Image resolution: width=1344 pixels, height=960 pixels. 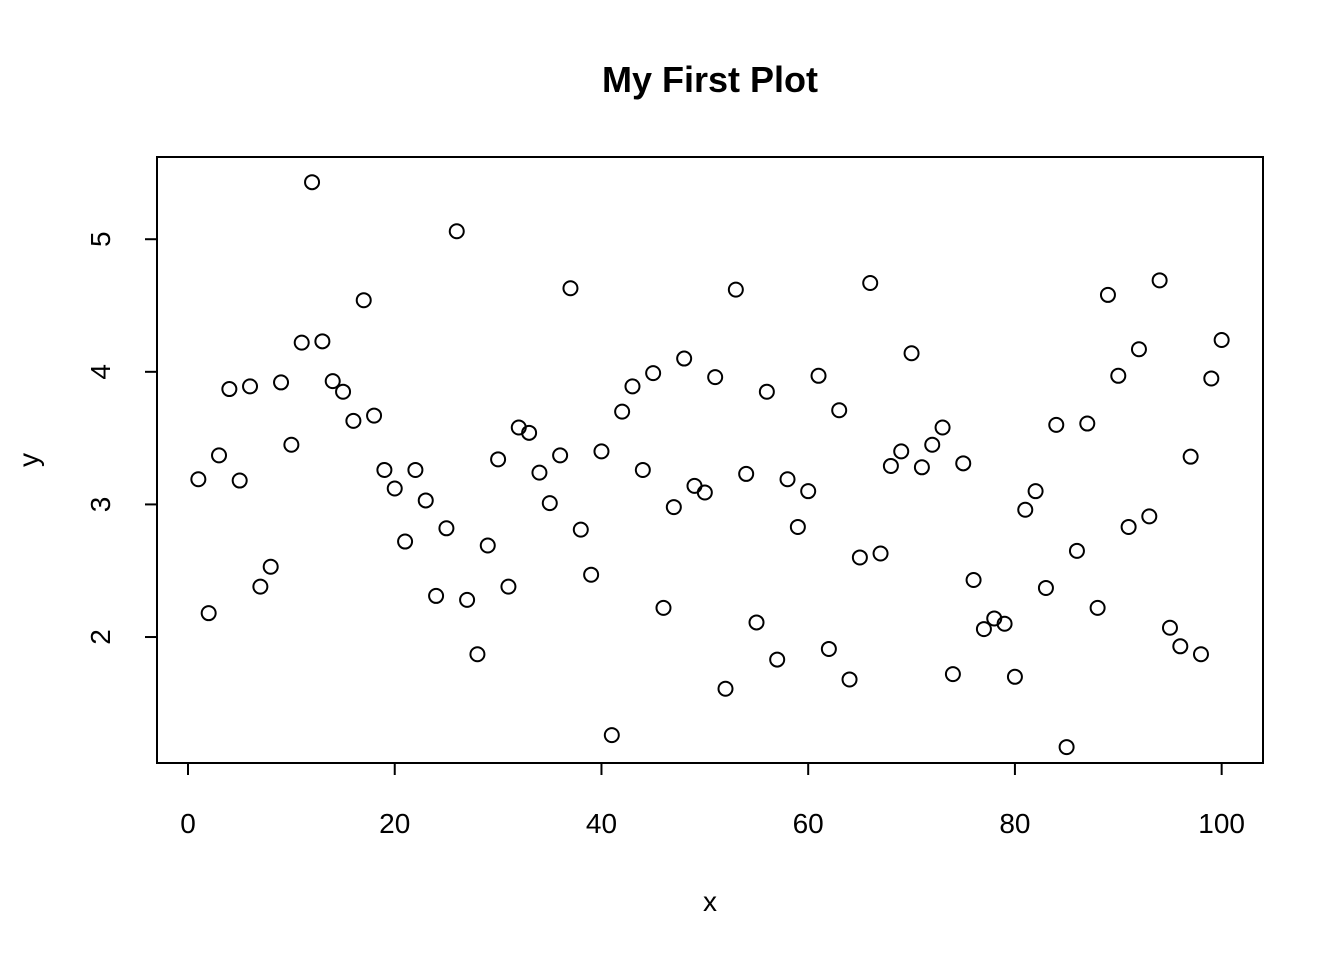 I want to click on x-tick-label: 20, so click(x=394, y=823).